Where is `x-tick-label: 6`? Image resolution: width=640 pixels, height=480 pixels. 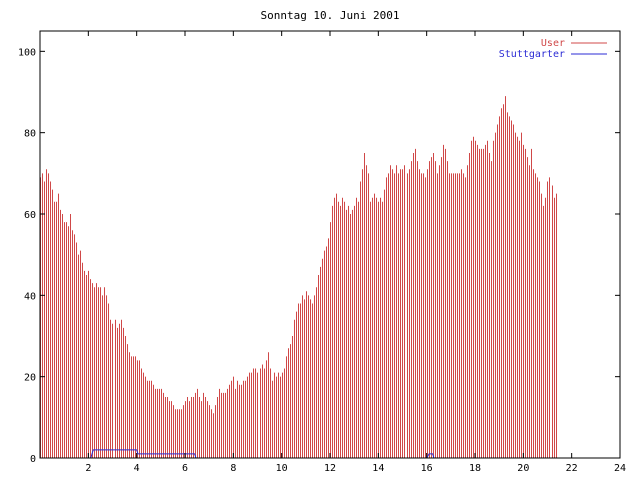
x-tick-label: 6 is located at coordinates (185, 468).